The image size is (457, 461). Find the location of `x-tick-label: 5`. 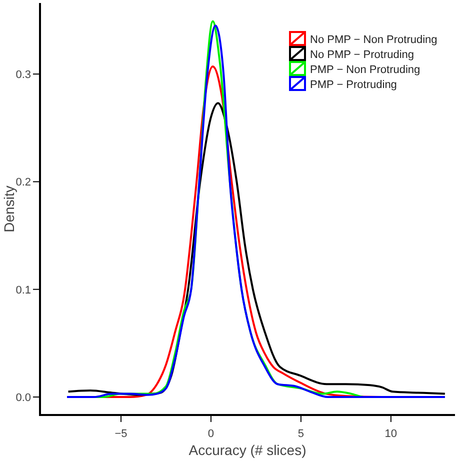

x-tick-label: 5 is located at coordinates (301, 434).